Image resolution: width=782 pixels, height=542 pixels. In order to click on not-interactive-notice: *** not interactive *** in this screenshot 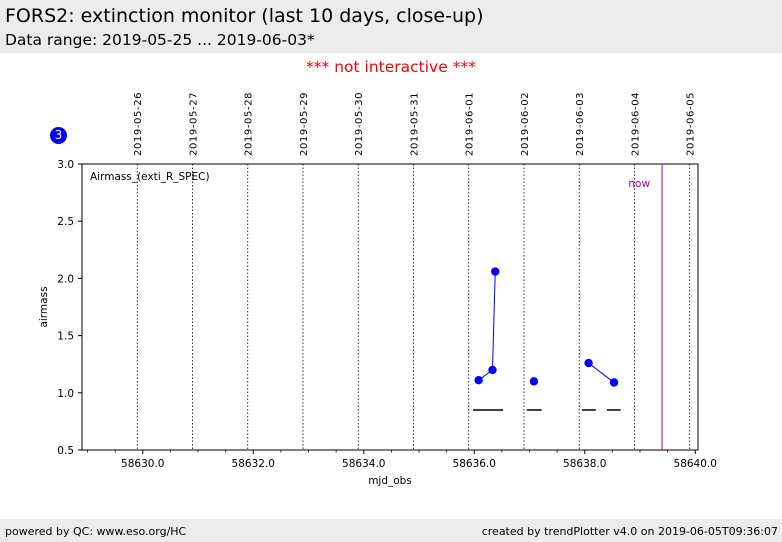, I will do `click(391, 67)`.